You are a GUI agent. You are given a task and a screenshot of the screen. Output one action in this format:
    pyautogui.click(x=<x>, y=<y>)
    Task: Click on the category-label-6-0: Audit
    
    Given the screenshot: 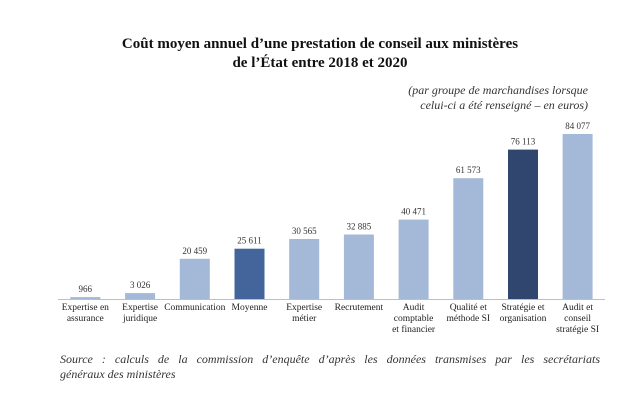 What is the action you would take?
    pyautogui.click(x=414, y=308)
    